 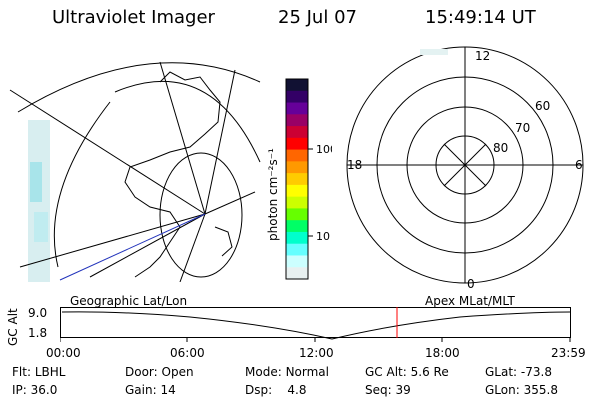 What do you see at coordinates (388, 390) in the screenshot?
I see `status-seq: Seq: 39` at bounding box center [388, 390].